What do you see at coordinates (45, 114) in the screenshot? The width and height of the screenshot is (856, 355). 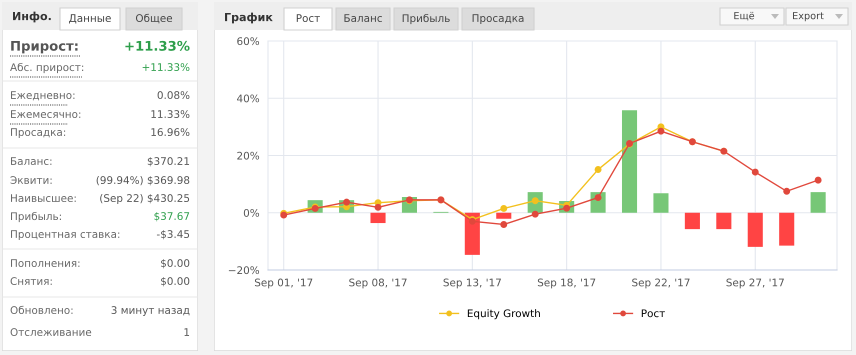 I see `text: Ежемесячно:` at bounding box center [45, 114].